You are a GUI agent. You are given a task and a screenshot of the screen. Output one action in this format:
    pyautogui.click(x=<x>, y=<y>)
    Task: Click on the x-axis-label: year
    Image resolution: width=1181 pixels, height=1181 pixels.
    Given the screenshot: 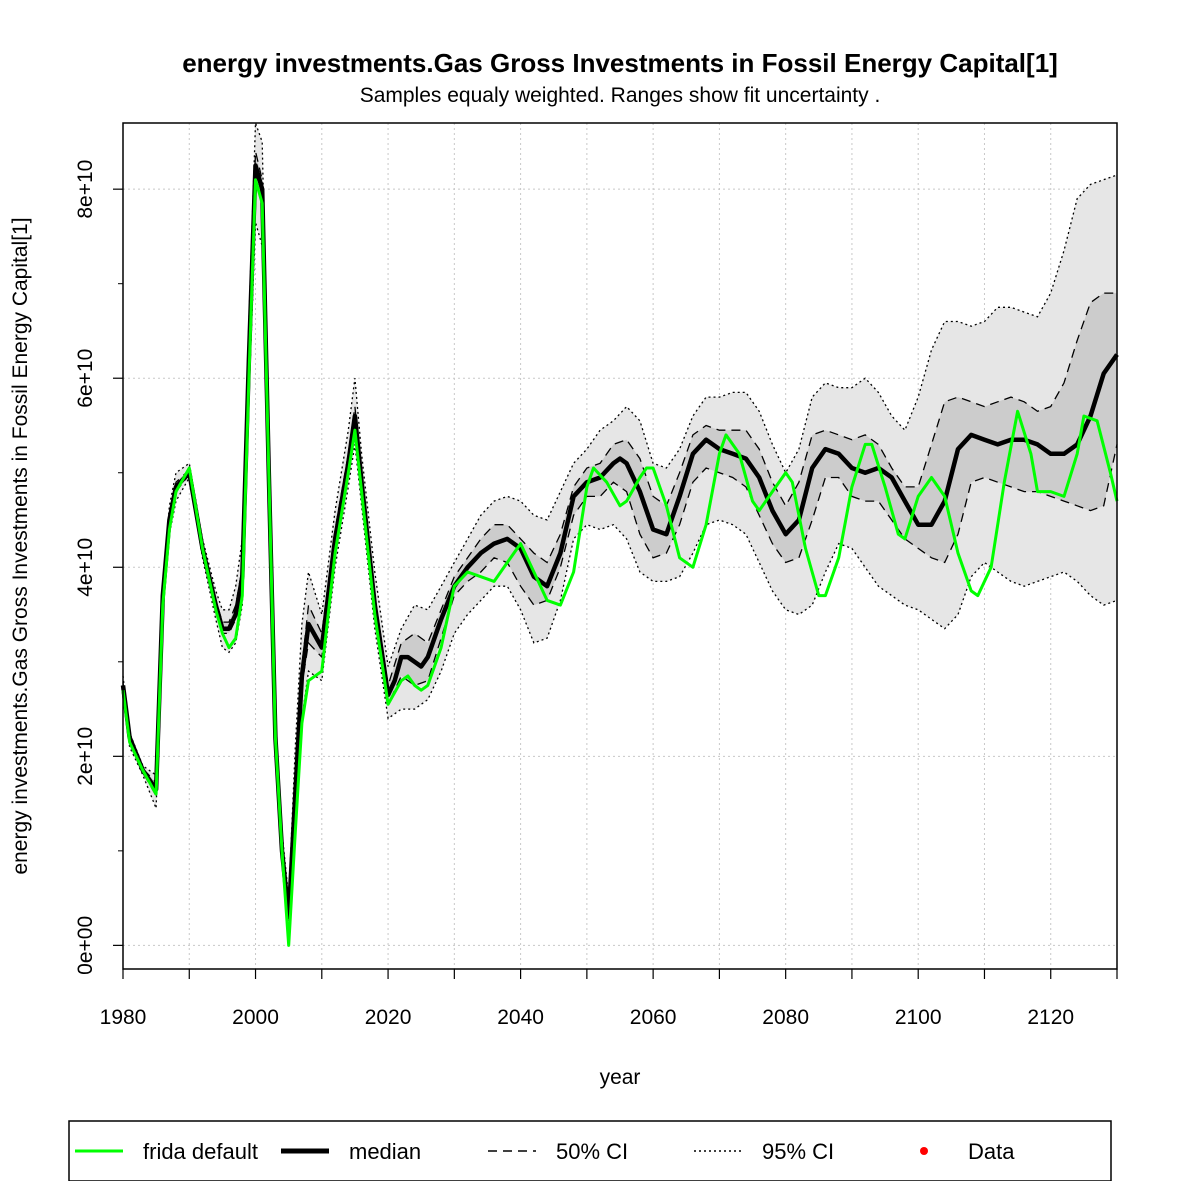 What is the action you would take?
    pyautogui.click(x=620, y=1077)
    